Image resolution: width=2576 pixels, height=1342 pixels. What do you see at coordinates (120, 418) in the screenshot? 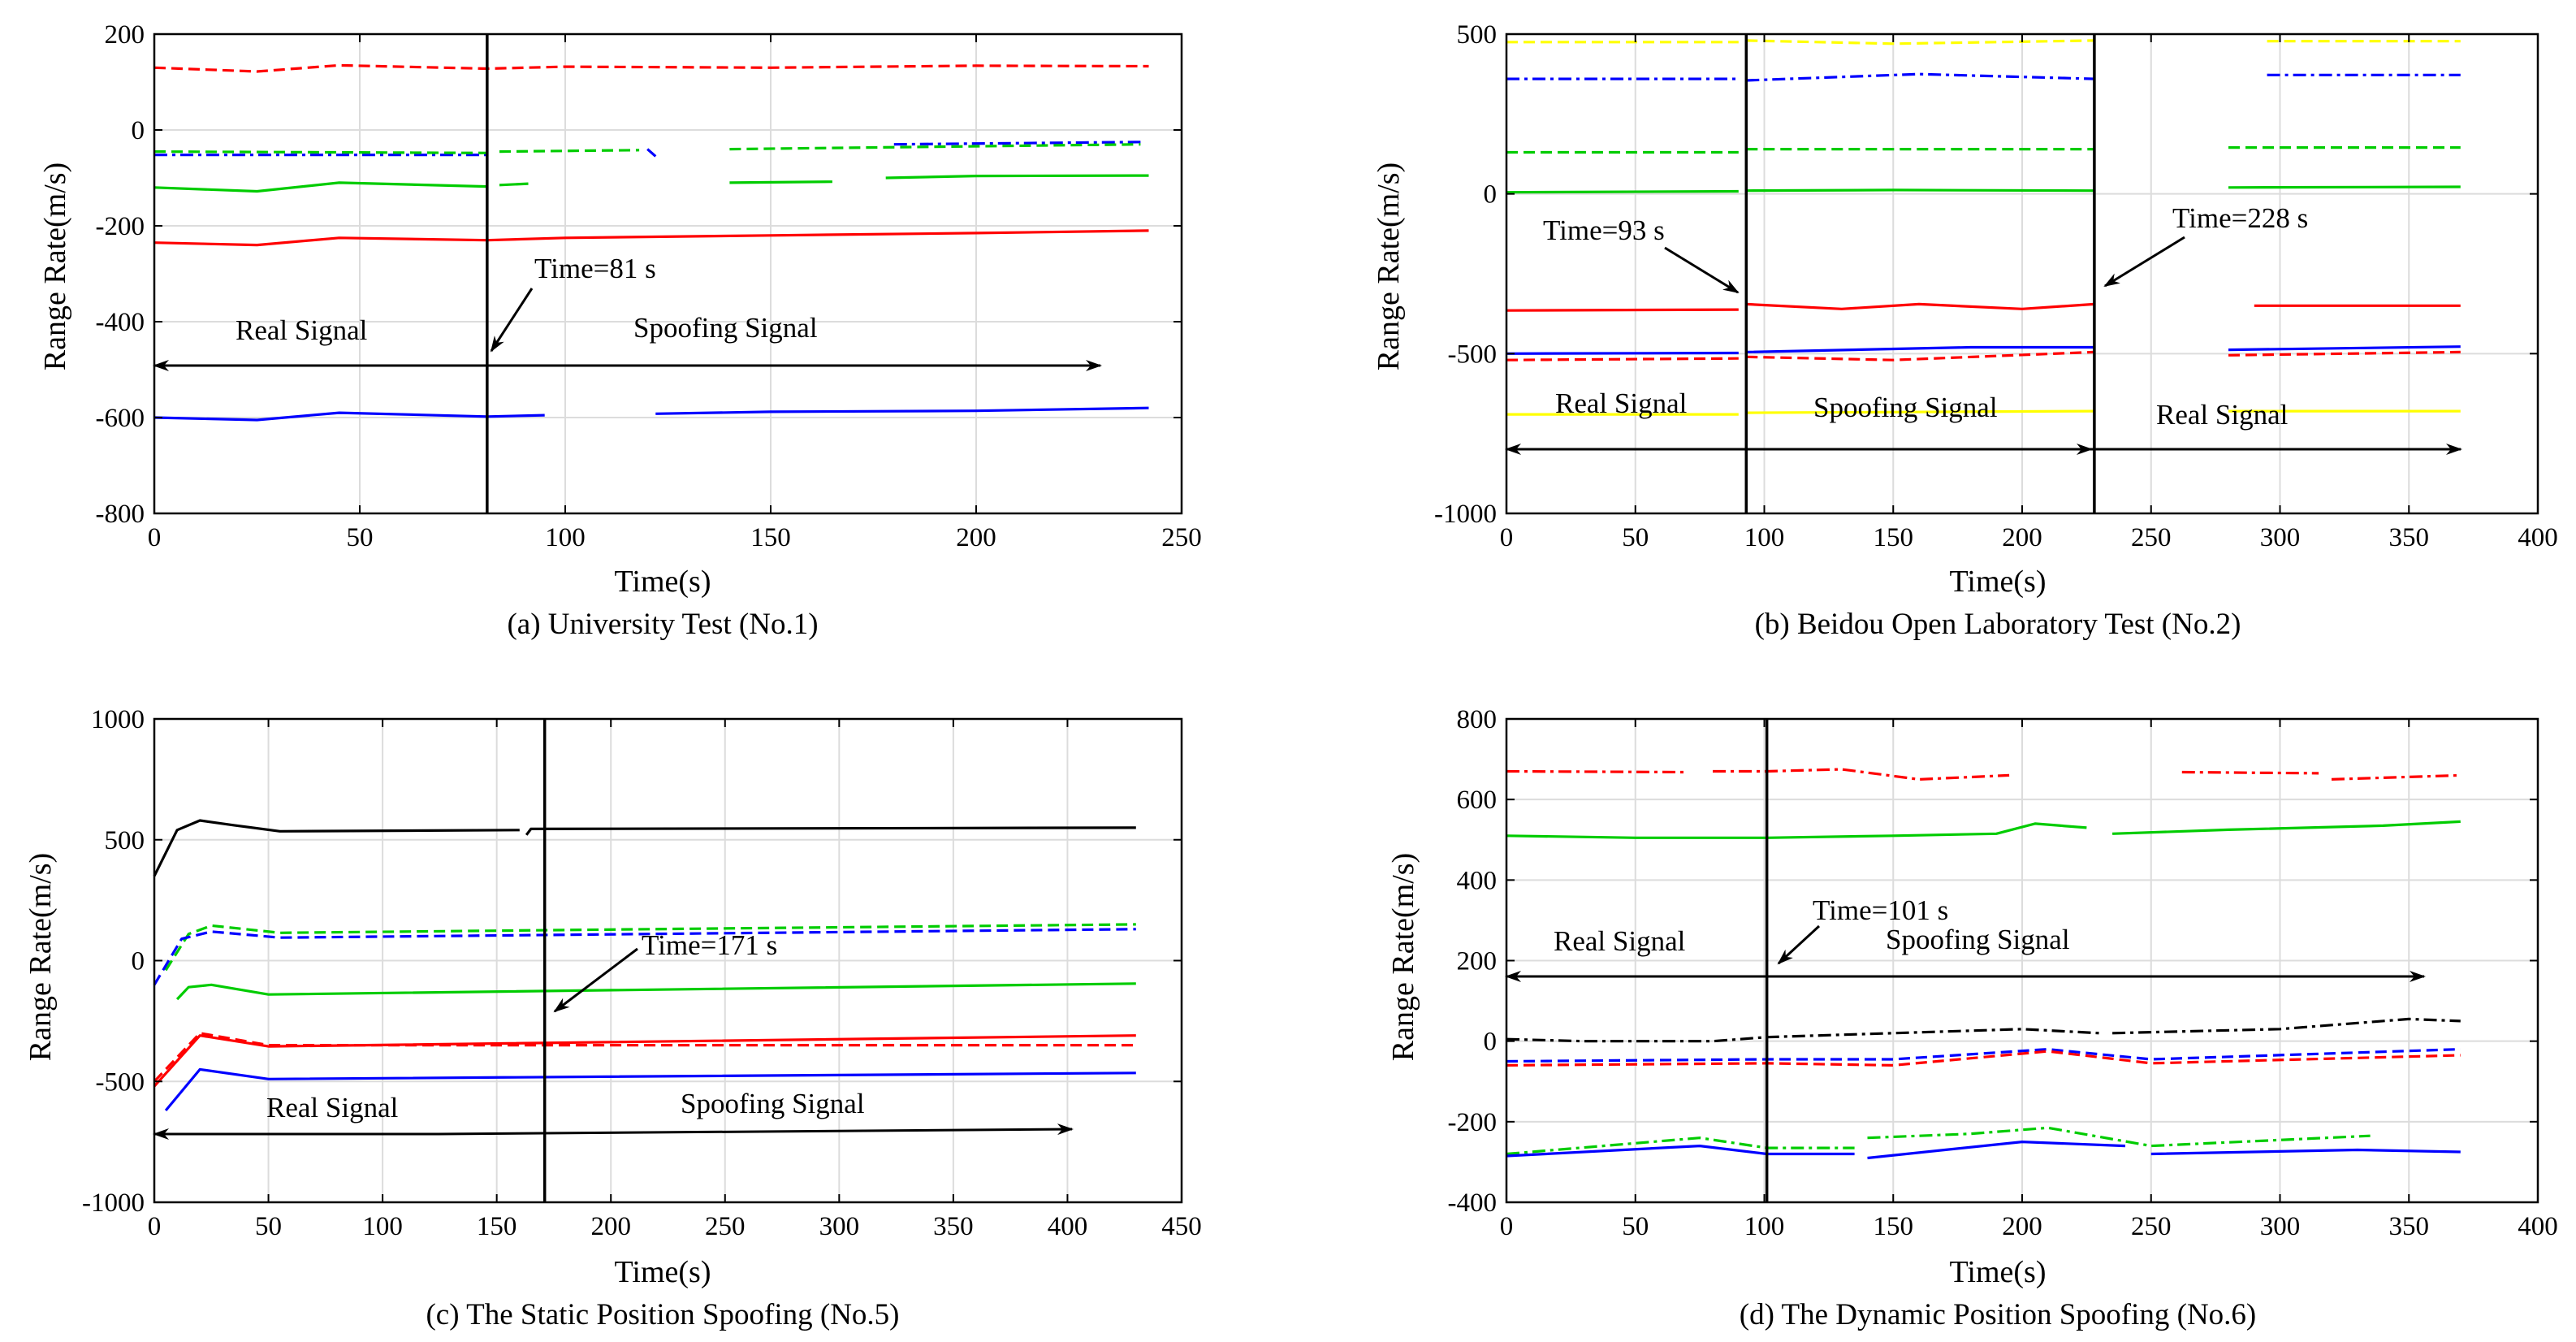
I see `y-tick-label: -600` at bounding box center [120, 418].